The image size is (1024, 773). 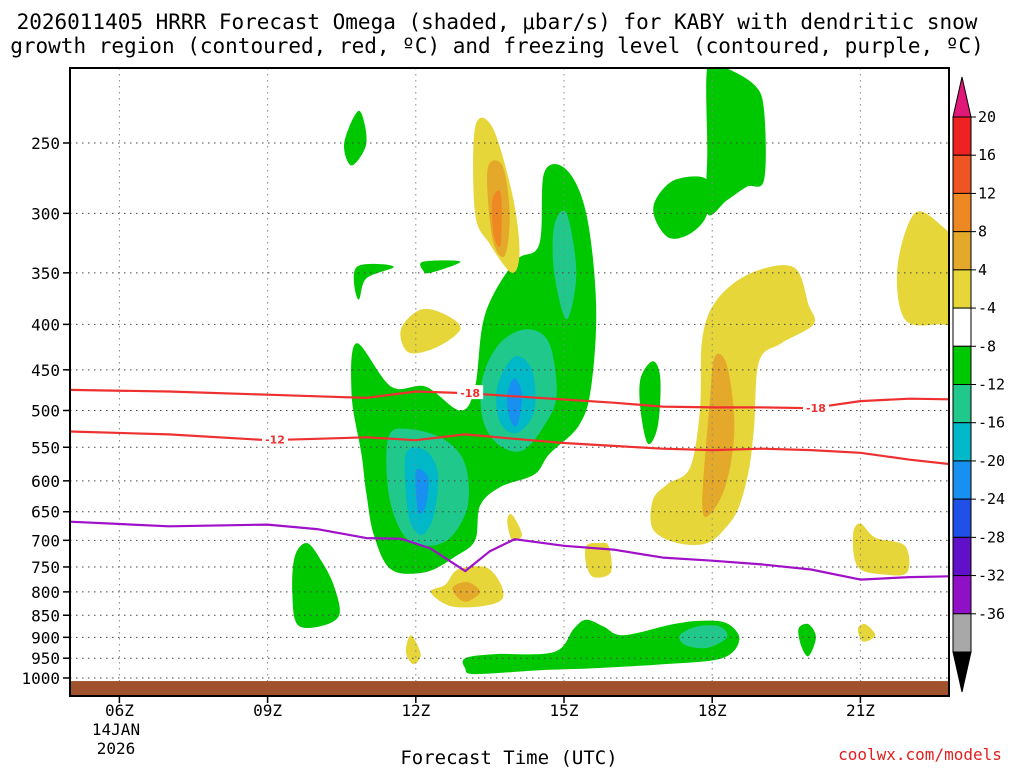 What do you see at coordinates (45, 213) in the screenshot?
I see `ytick-label-300: 300` at bounding box center [45, 213].